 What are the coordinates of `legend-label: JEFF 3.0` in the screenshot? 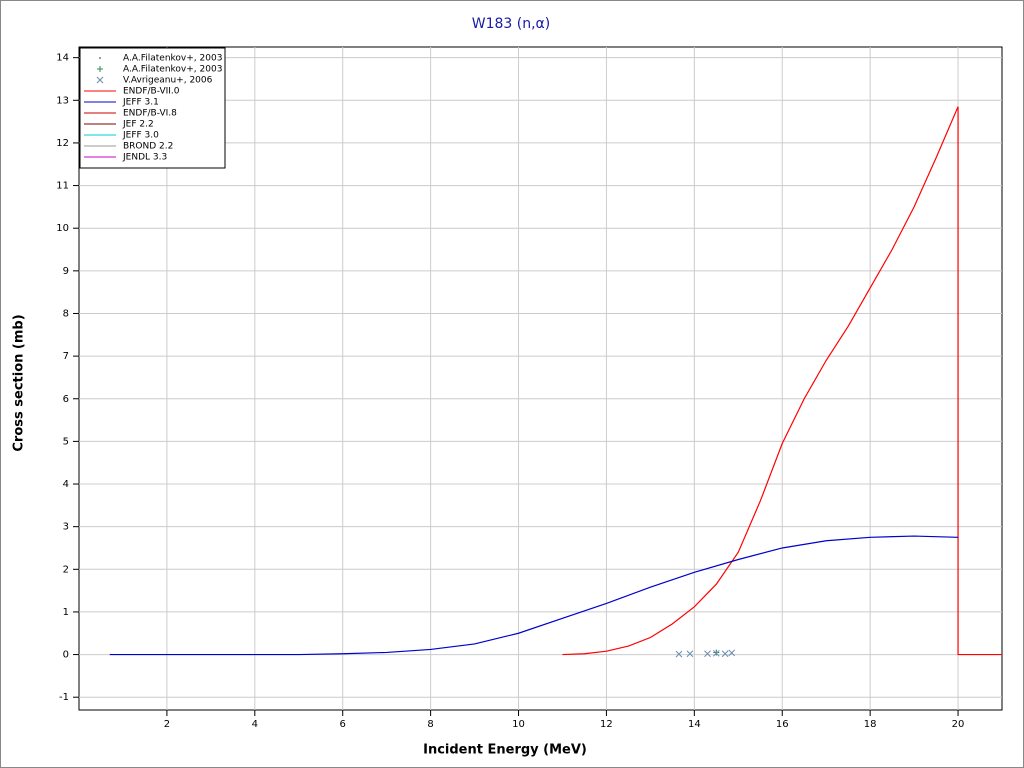 It's located at (140, 136).